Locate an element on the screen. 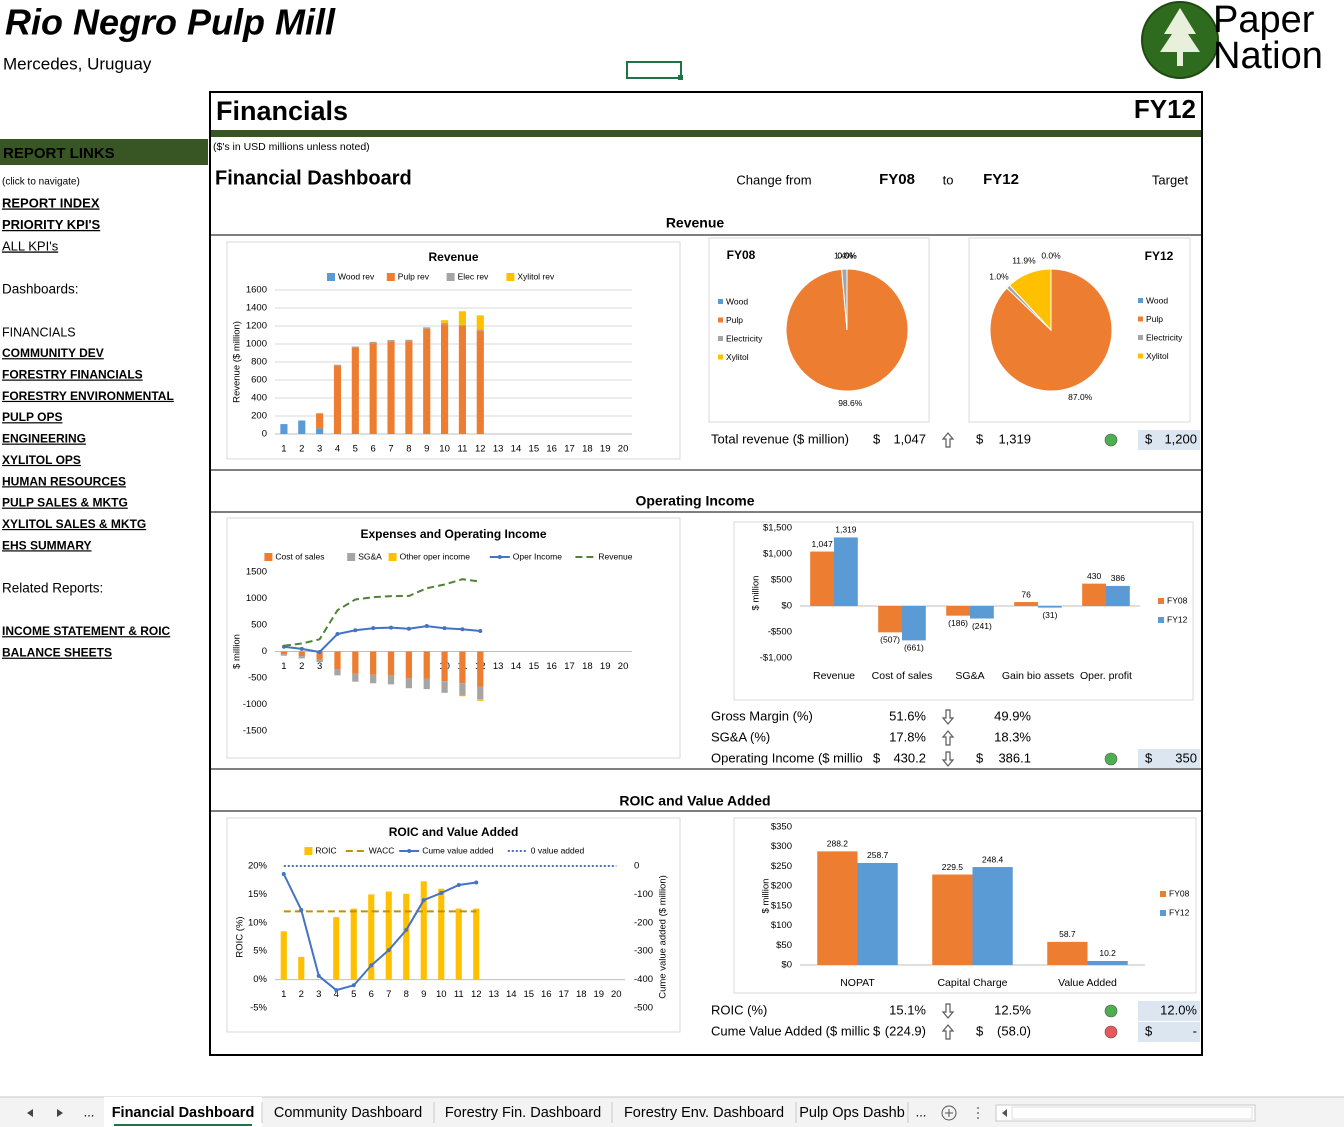 Image resolution: width=1344 pixels, height=1127 pixels. sheet-tab: Forestry Env. Dashboard is located at coordinates (704, 1113).